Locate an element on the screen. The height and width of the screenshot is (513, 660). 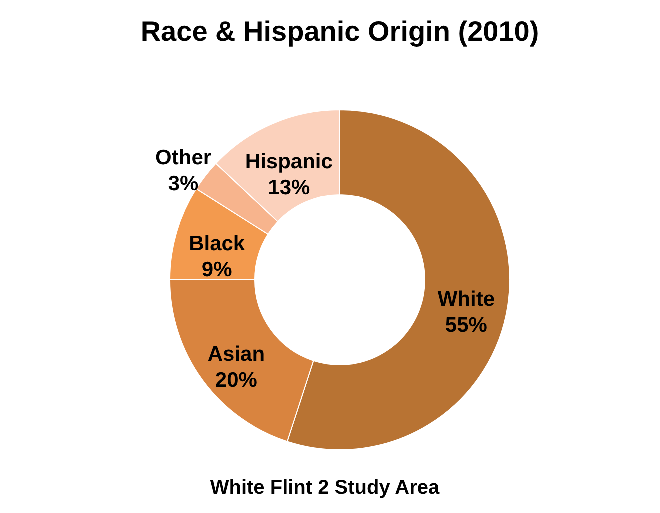
slice-label: Hispanic is located at coordinates (289, 162).